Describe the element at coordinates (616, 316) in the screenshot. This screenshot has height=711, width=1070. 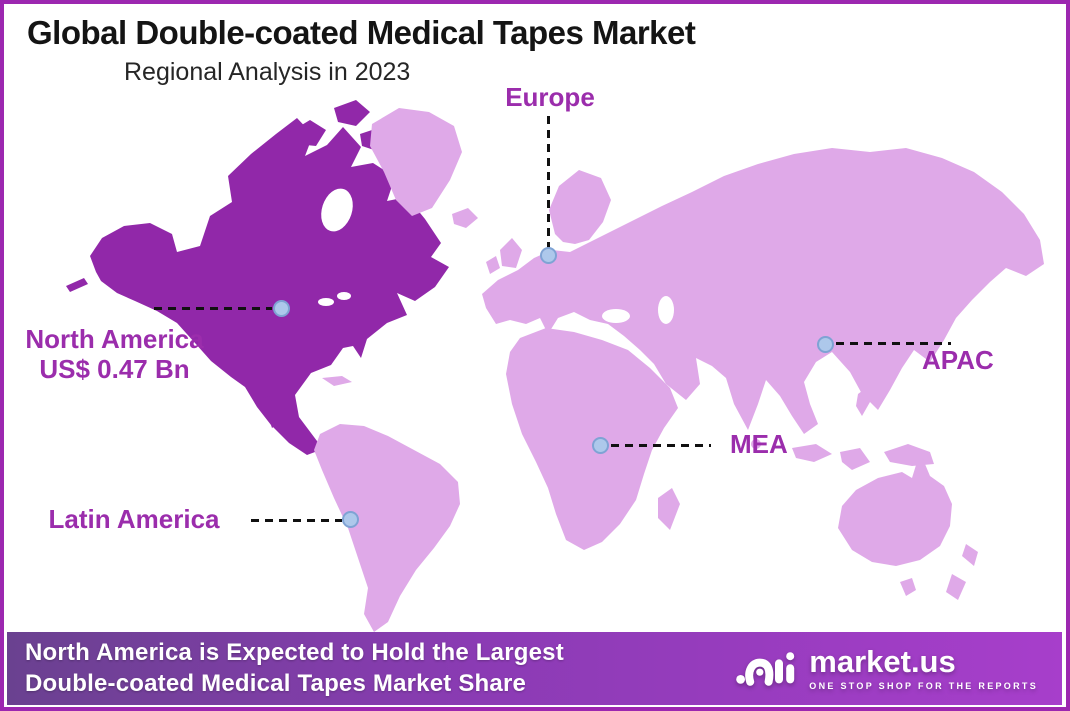
I see `black-sea` at that location.